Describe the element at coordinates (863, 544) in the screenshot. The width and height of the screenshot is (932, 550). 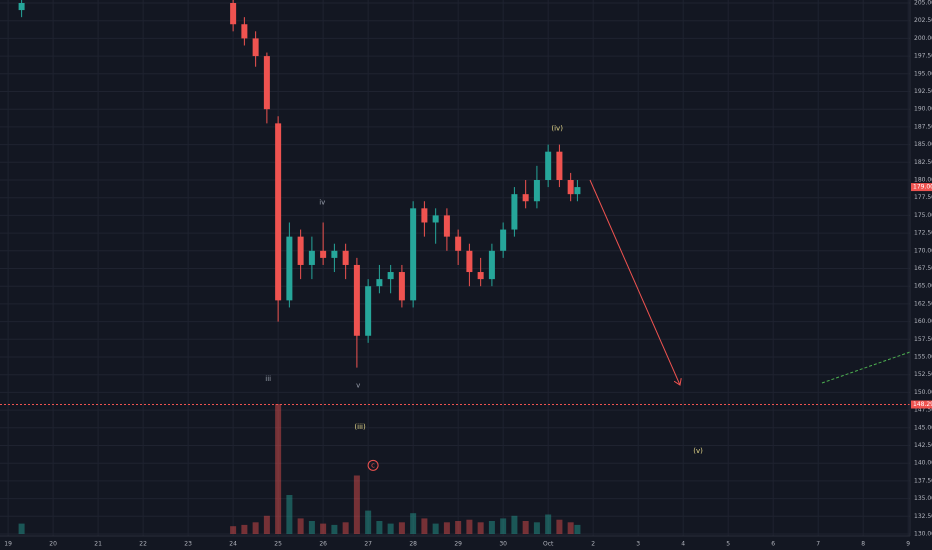
I see `x-tick-label: 8` at that location.